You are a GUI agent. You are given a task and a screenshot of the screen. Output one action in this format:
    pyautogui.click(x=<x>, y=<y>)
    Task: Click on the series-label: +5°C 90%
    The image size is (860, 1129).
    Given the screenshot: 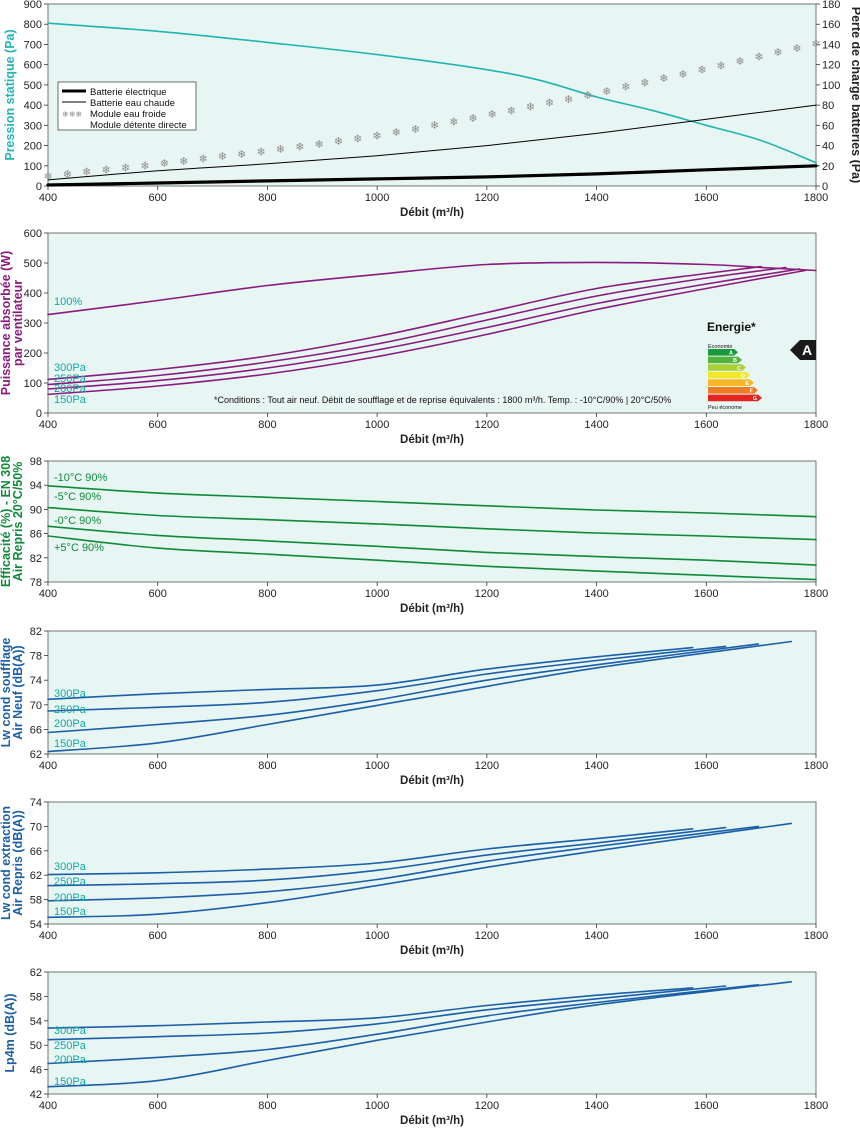 What is the action you would take?
    pyautogui.click(x=79, y=548)
    